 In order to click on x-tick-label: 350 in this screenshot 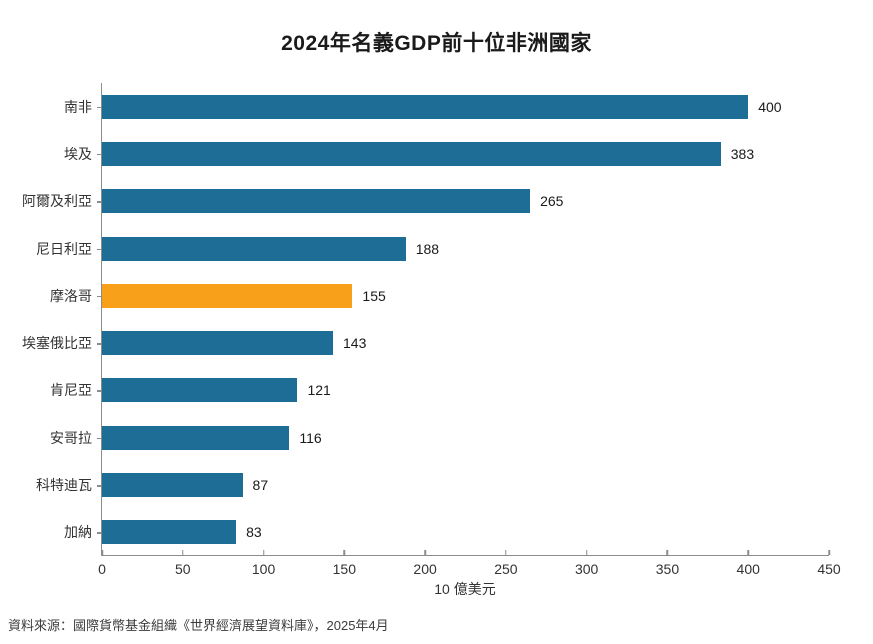, I will do `click(667, 569)`.